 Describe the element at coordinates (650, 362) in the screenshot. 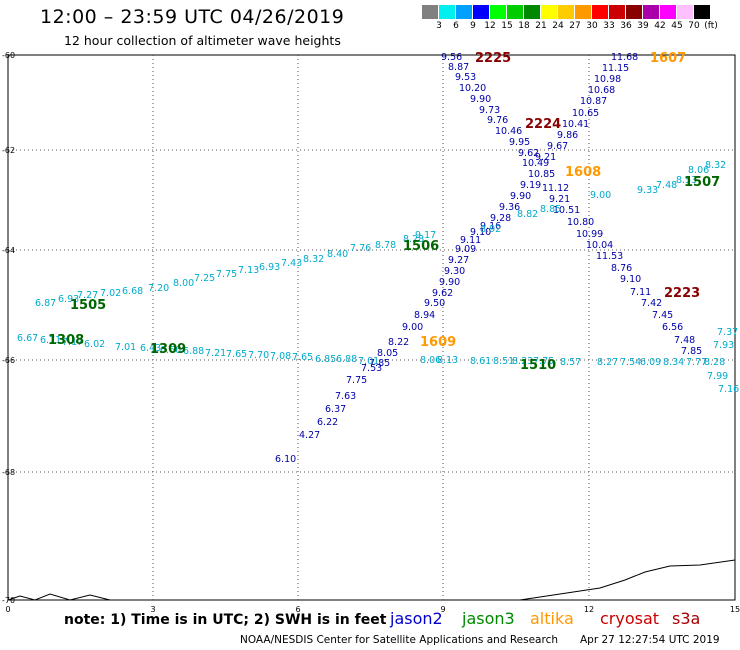

I see `swh-value: 6.09` at that location.